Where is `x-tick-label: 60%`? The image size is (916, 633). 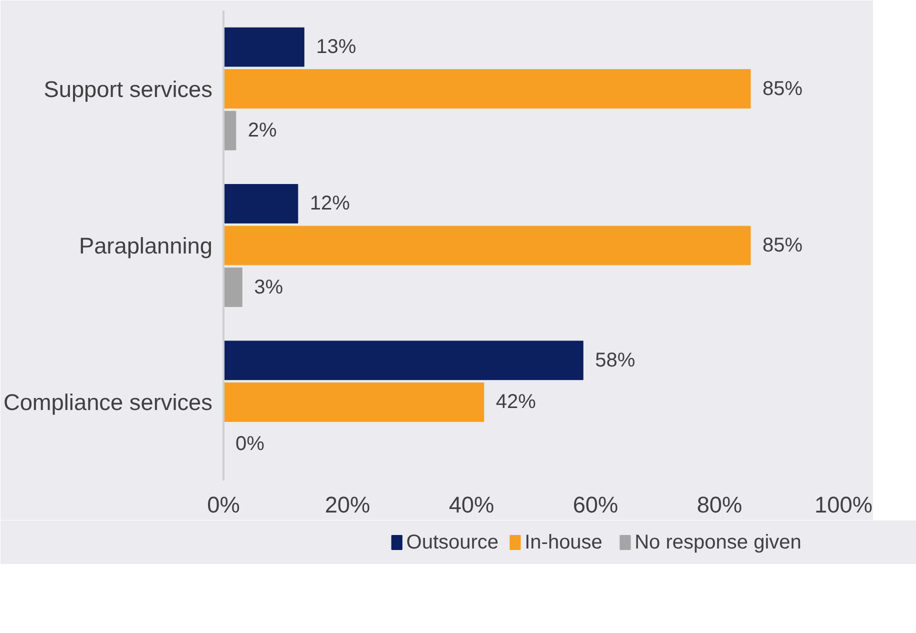
x-tick-label: 60% is located at coordinates (595, 505).